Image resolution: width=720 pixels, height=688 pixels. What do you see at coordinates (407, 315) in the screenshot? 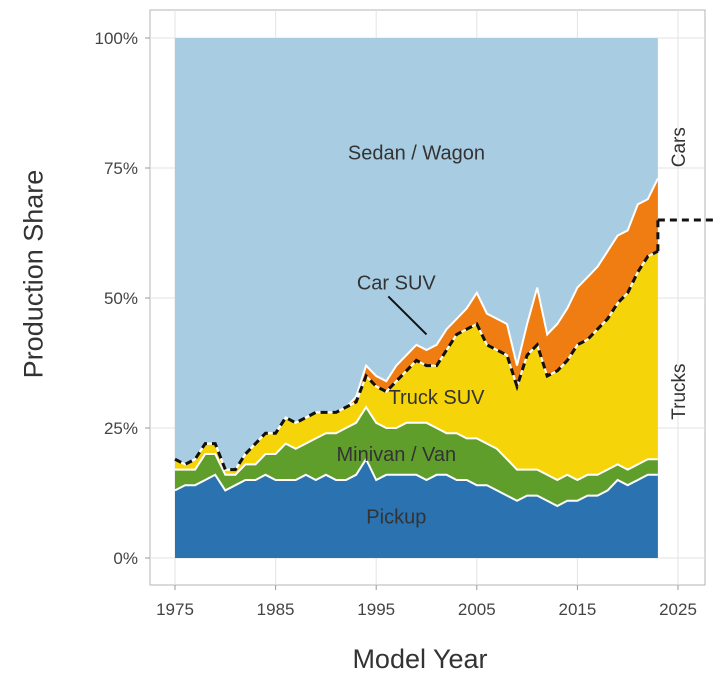
I see `car-suv-pointer-line` at bounding box center [407, 315].